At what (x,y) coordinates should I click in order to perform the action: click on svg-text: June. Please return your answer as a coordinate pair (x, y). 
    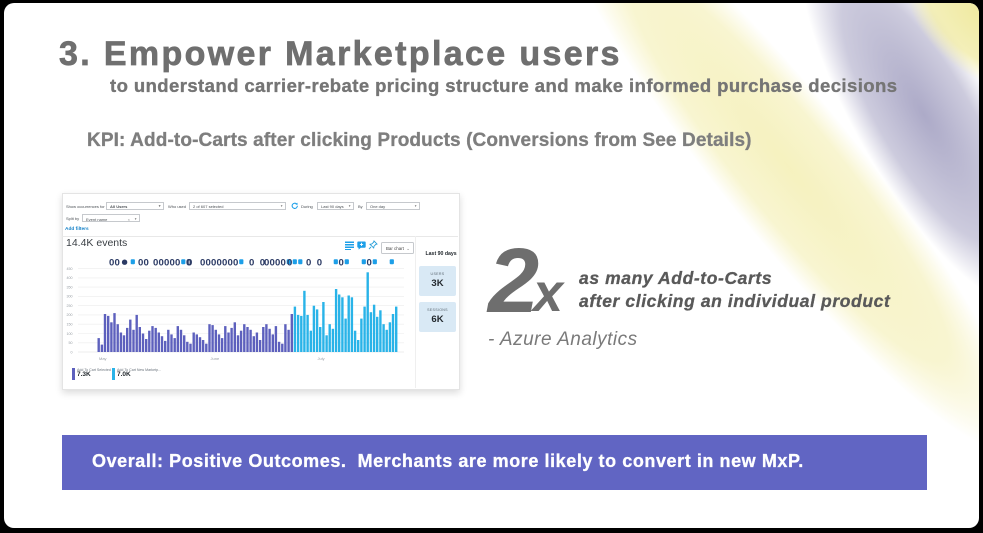
    Looking at the image, I should click on (215, 358).